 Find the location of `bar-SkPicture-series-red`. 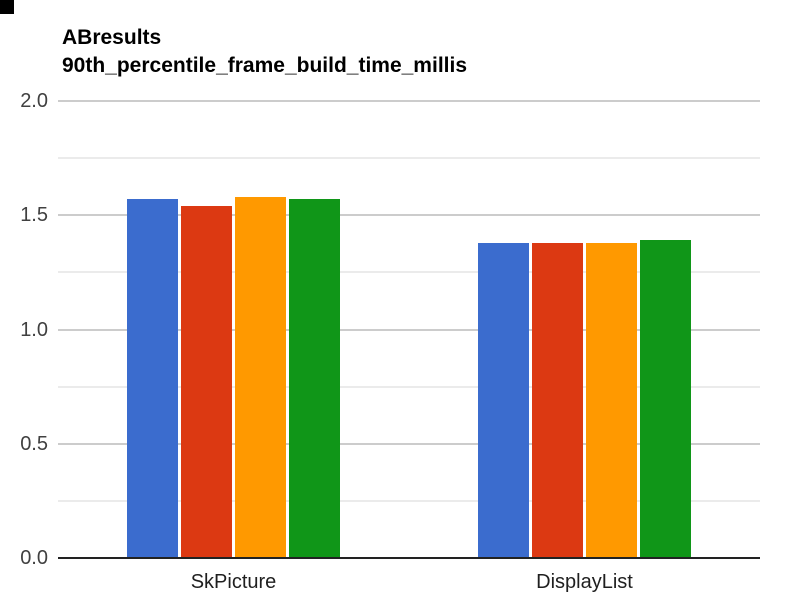

bar-SkPicture-series-red is located at coordinates (206, 382).